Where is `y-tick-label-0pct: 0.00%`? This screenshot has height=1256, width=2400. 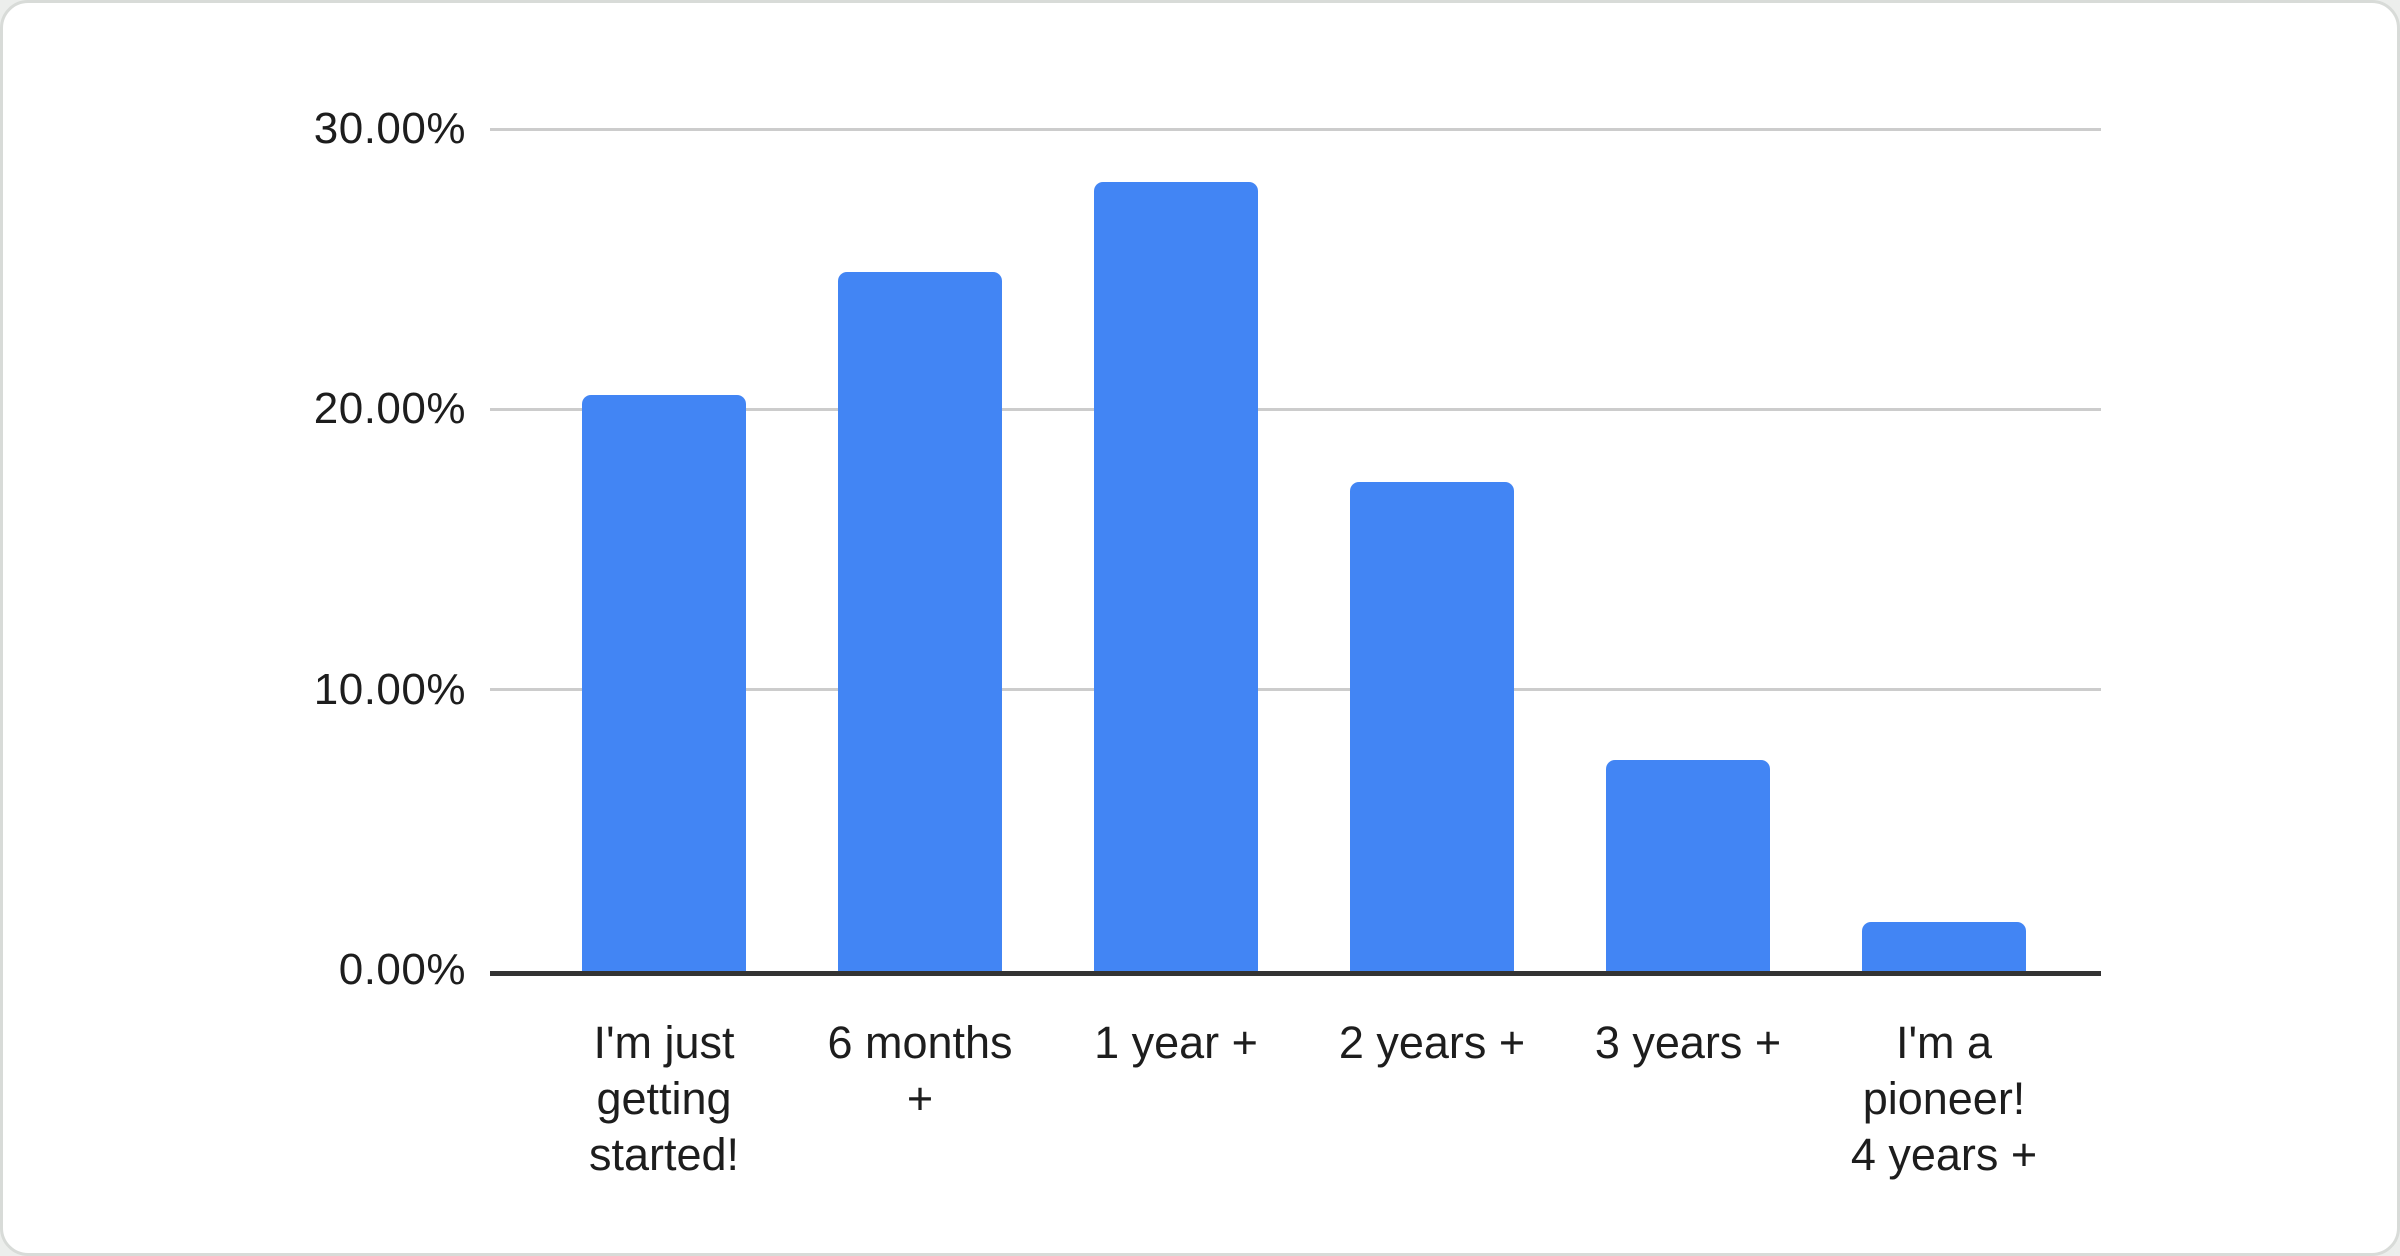
y-tick-label-0pct: 0.00% is located at coordinates (402, 969).